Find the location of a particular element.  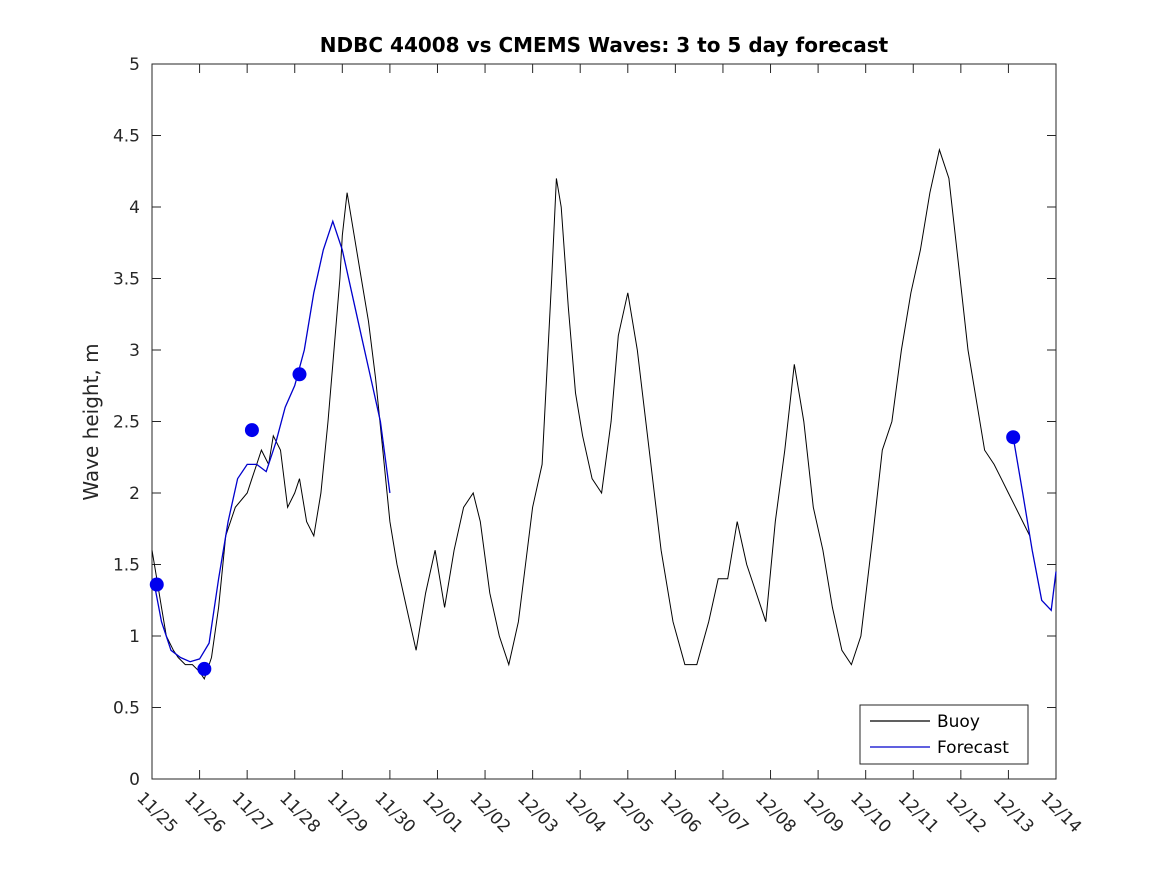

y-tick-label: 4 is located at coordinates (134, 208).